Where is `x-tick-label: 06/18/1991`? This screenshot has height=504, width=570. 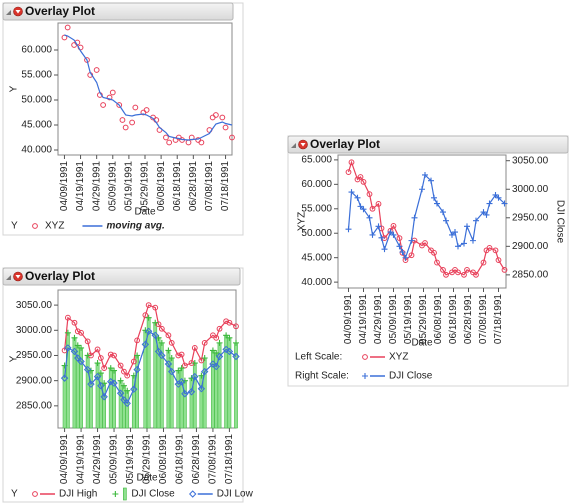
x-tick-label: 06/18/1991 is located at coordinates (180, 459).